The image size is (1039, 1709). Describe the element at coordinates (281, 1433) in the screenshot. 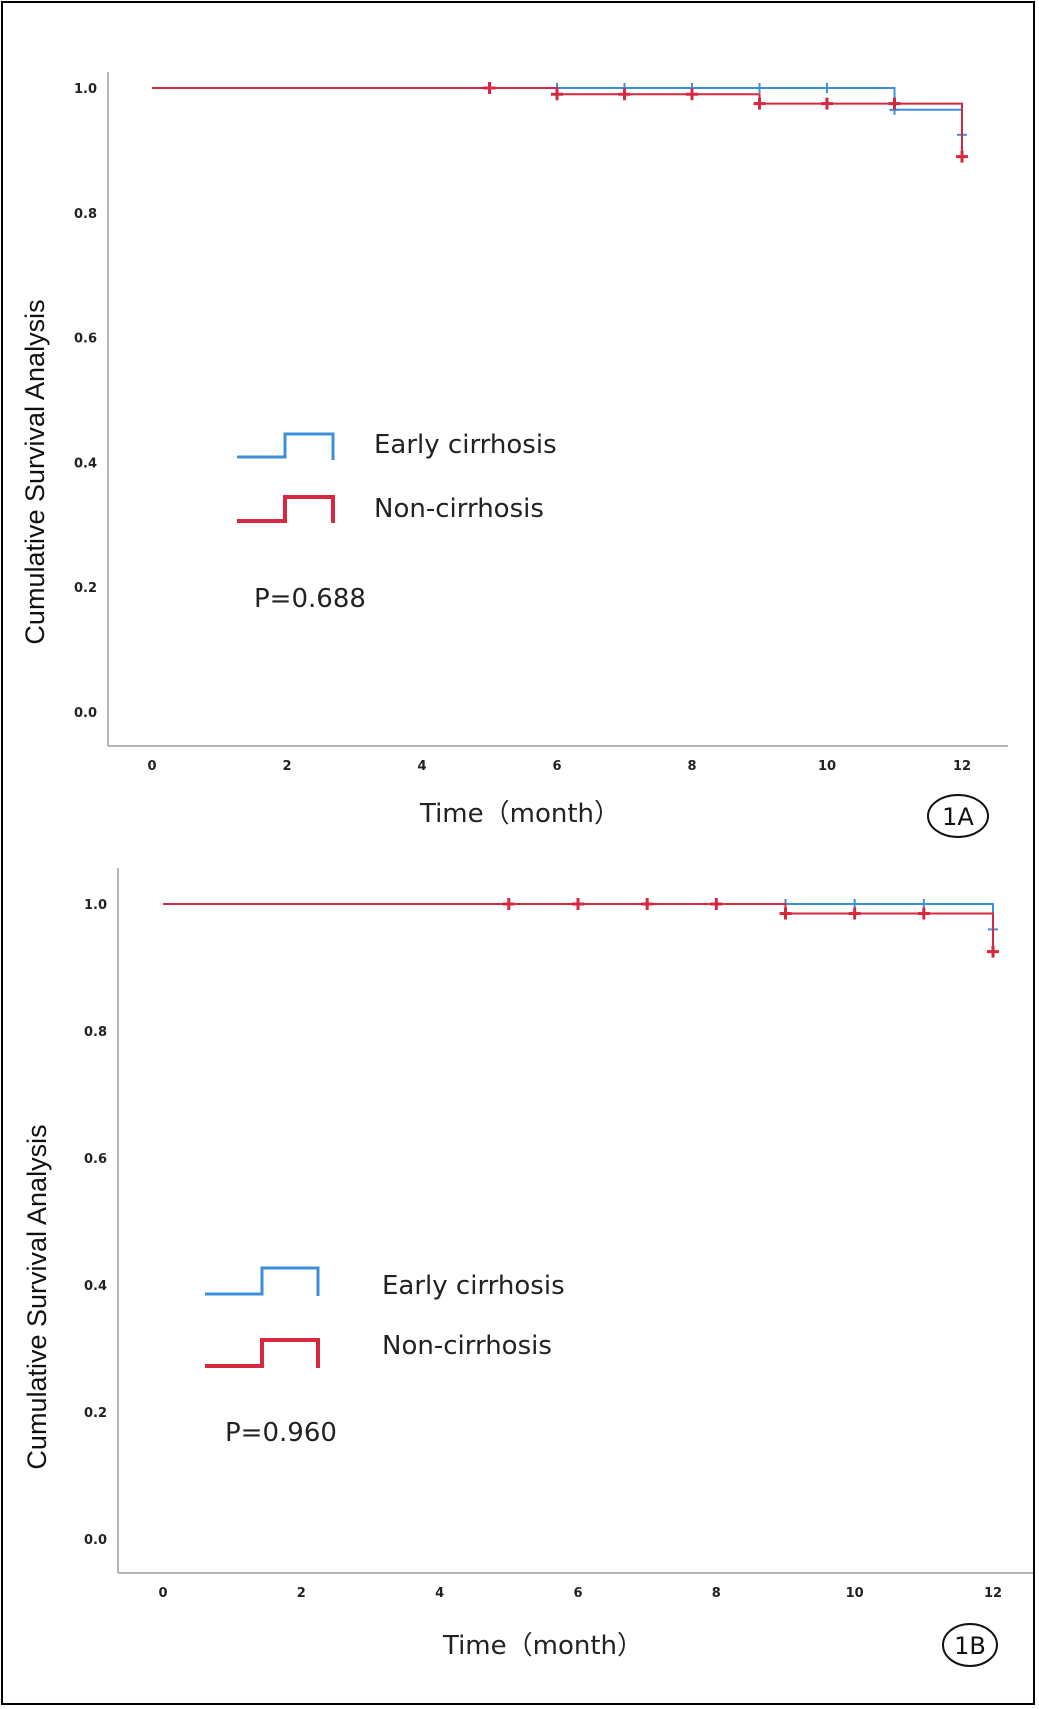

I see `p-value-label: P=0.960` at that location.